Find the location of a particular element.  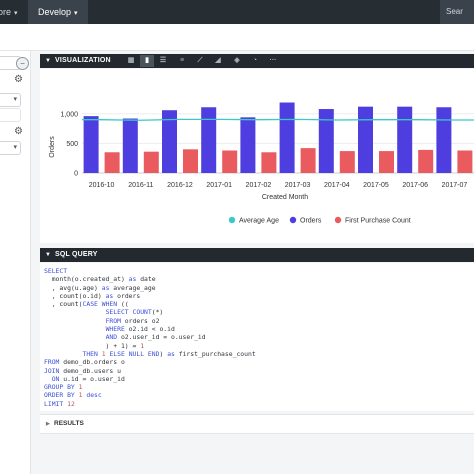

visualization-title: VISUALIZATION is located at coordinates (83, 60).